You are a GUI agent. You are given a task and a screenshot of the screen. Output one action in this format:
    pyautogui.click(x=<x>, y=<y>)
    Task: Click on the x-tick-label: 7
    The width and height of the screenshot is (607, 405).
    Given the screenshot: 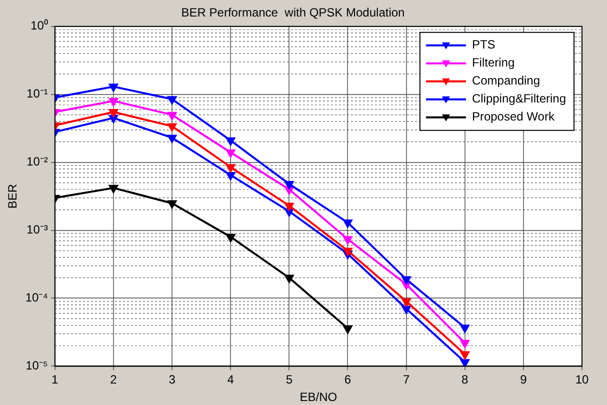 What is the action you would take?
    pyautogui.click(x=406, y=379)
    